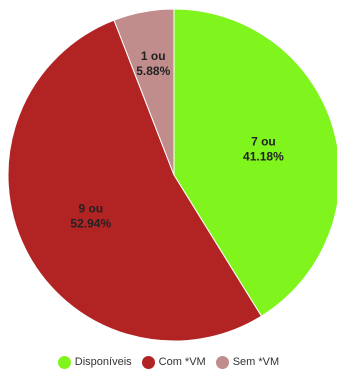  What do you see at coordinates (256, 362) in the screenshot?
I see `legend-label-sem-vm: Sem *VM` at bounding box center [256, 362].